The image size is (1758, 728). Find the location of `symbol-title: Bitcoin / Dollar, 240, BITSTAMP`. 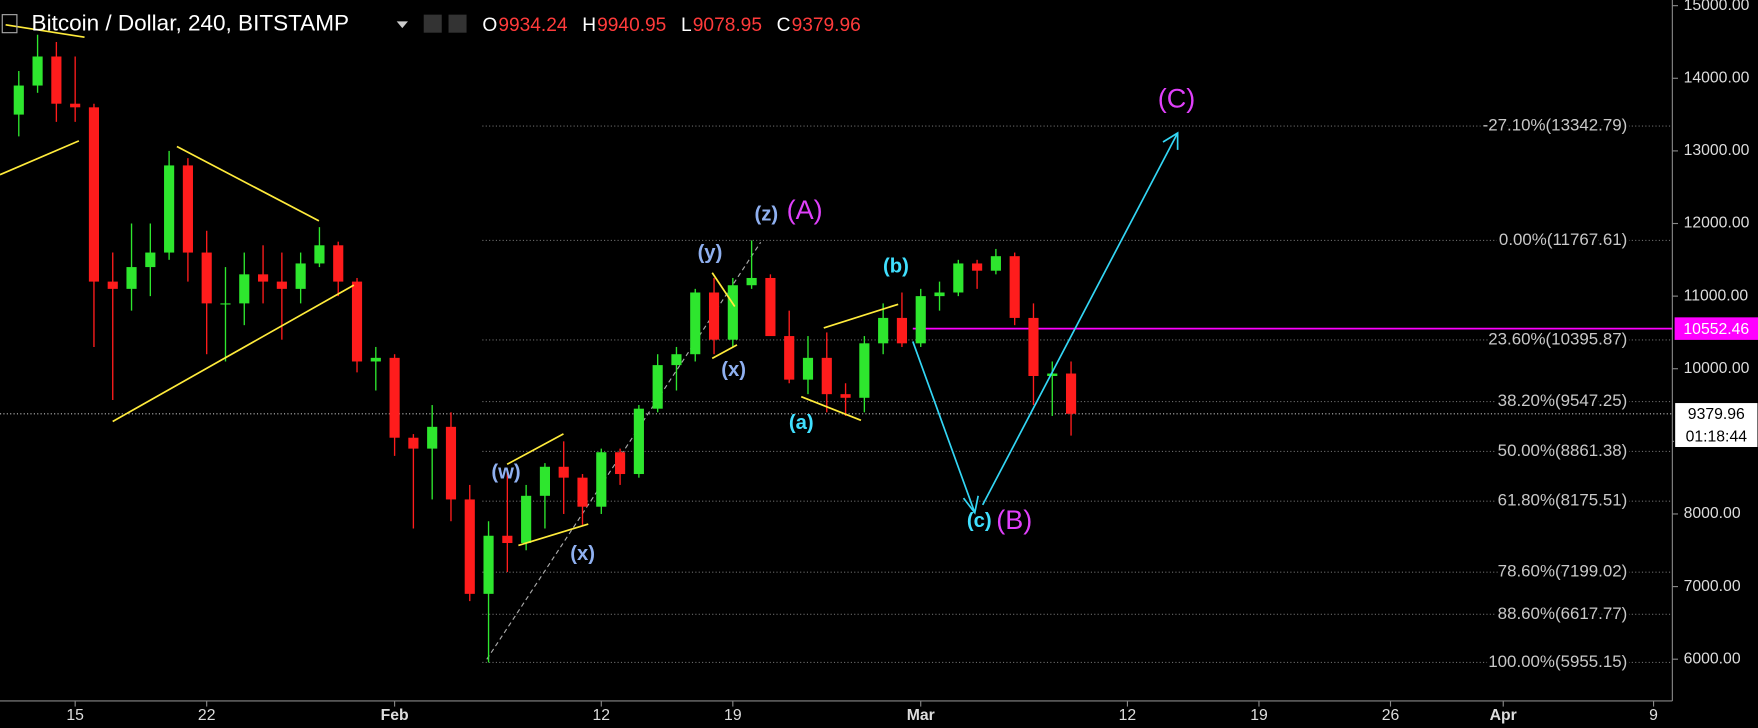

symbol-title: Bitcoin / Dollar, 240, BITSTAMP is located at coordinates (190, 23).